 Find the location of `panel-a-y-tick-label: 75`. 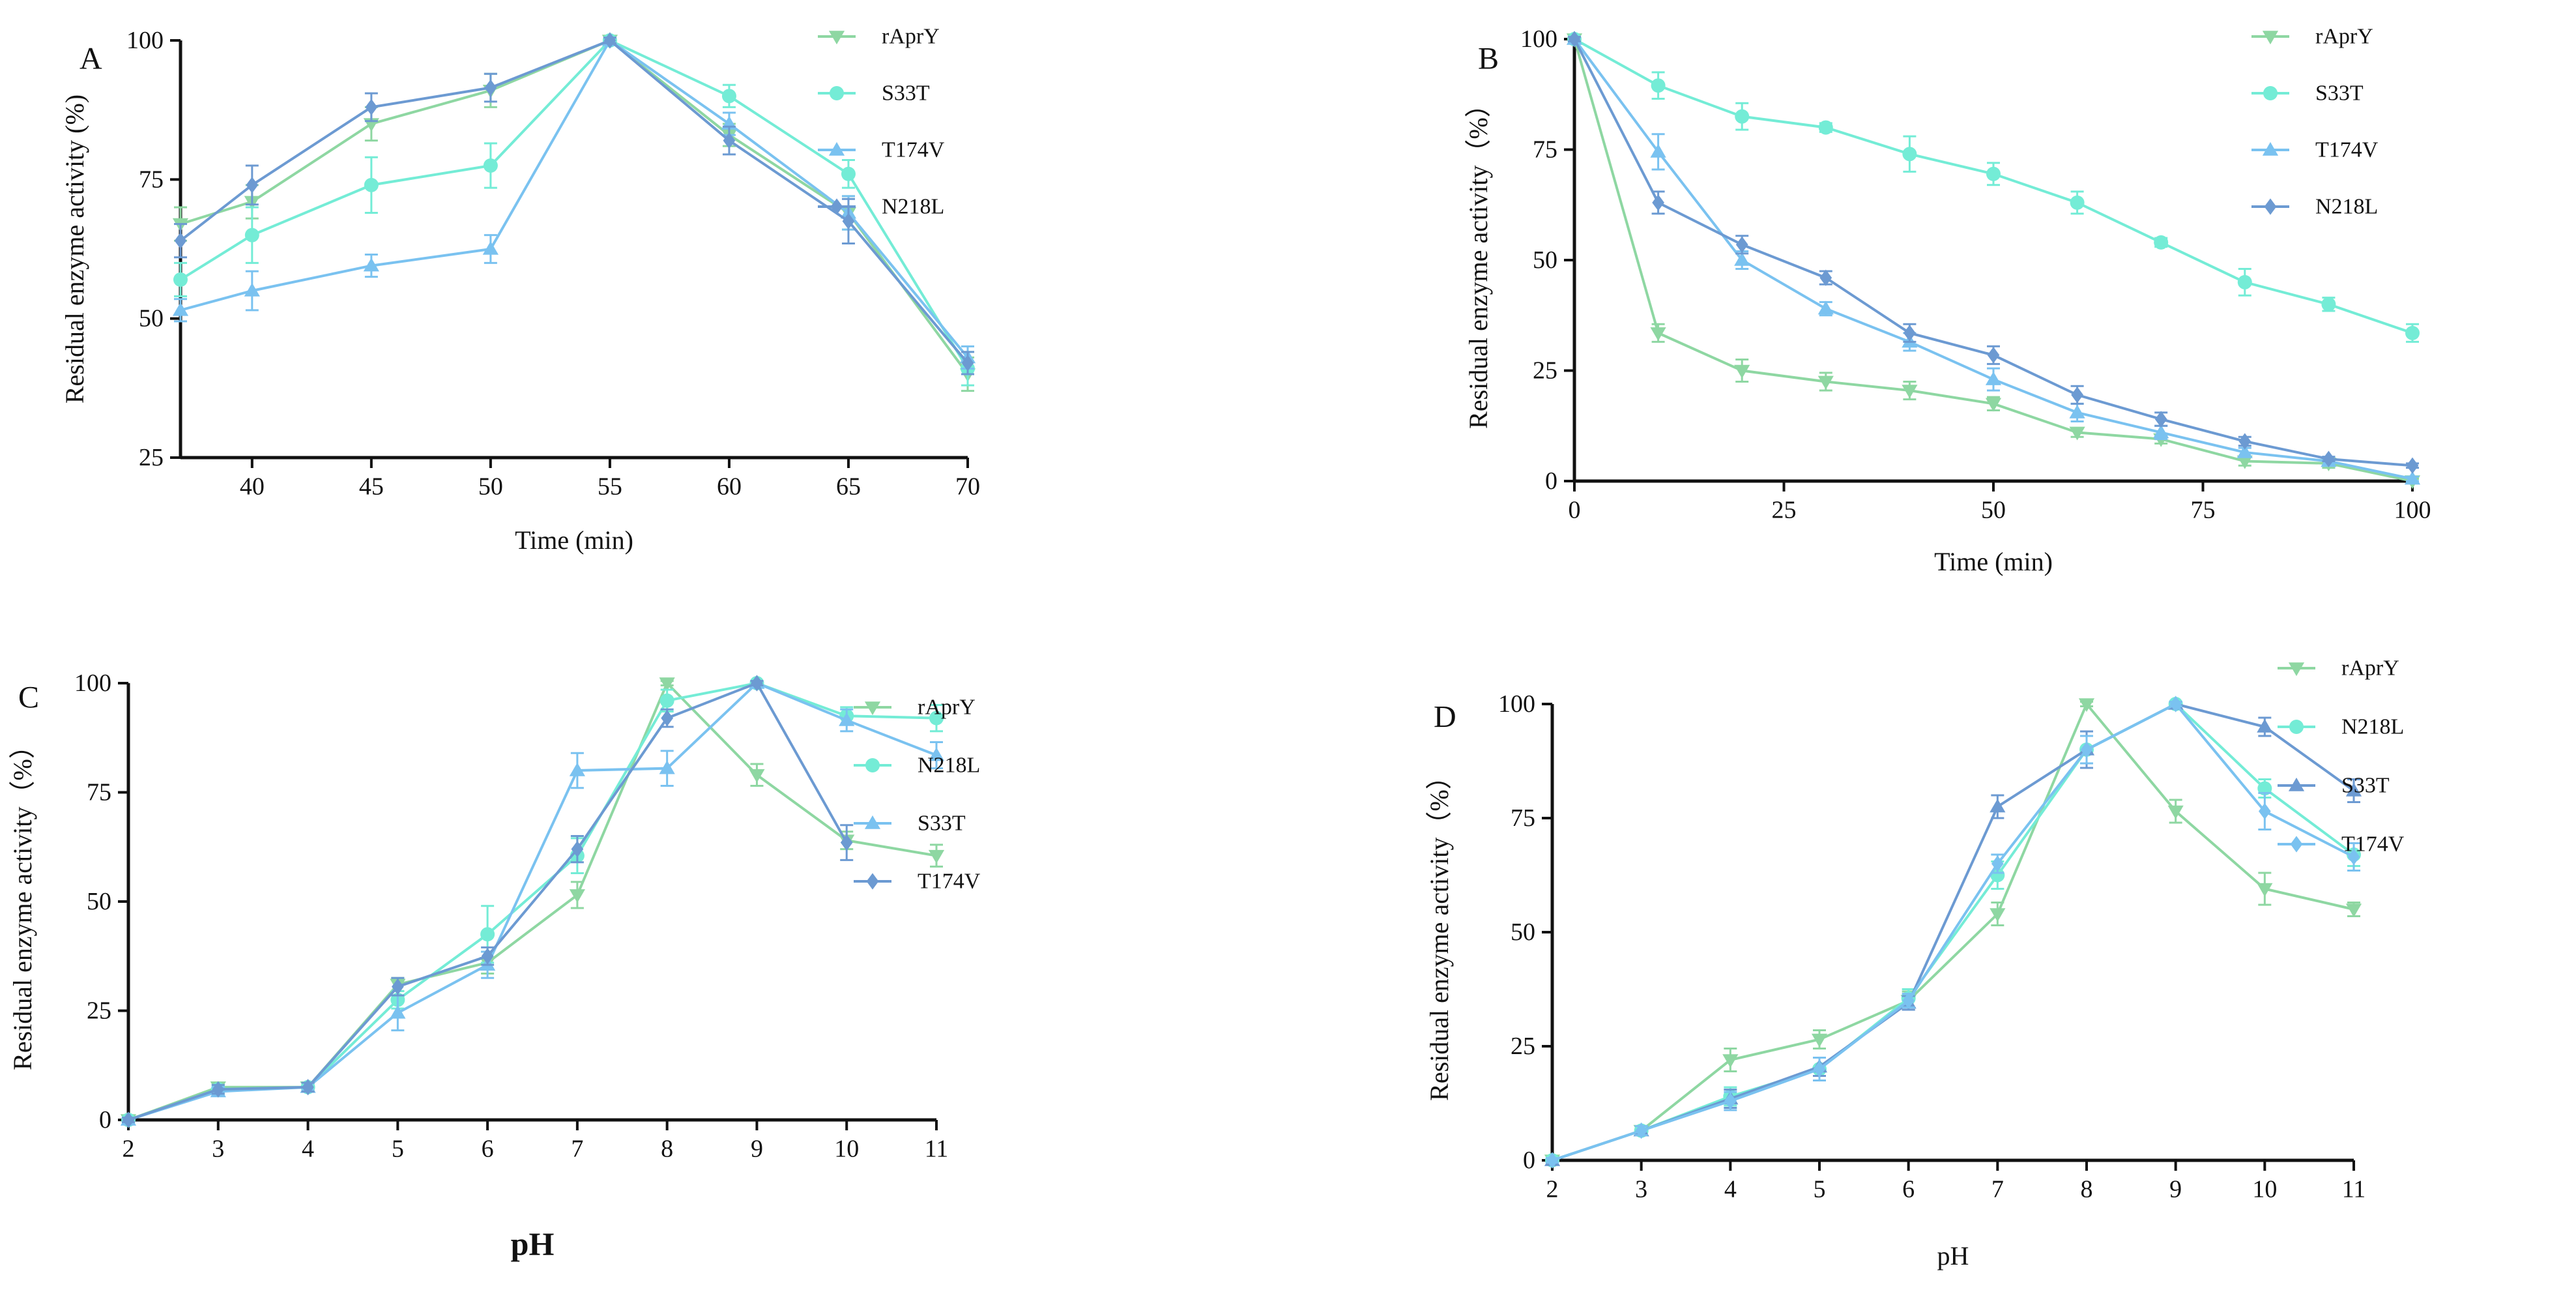

panel-a-y-tick-label: 75 is located at coordinates (151, 179).